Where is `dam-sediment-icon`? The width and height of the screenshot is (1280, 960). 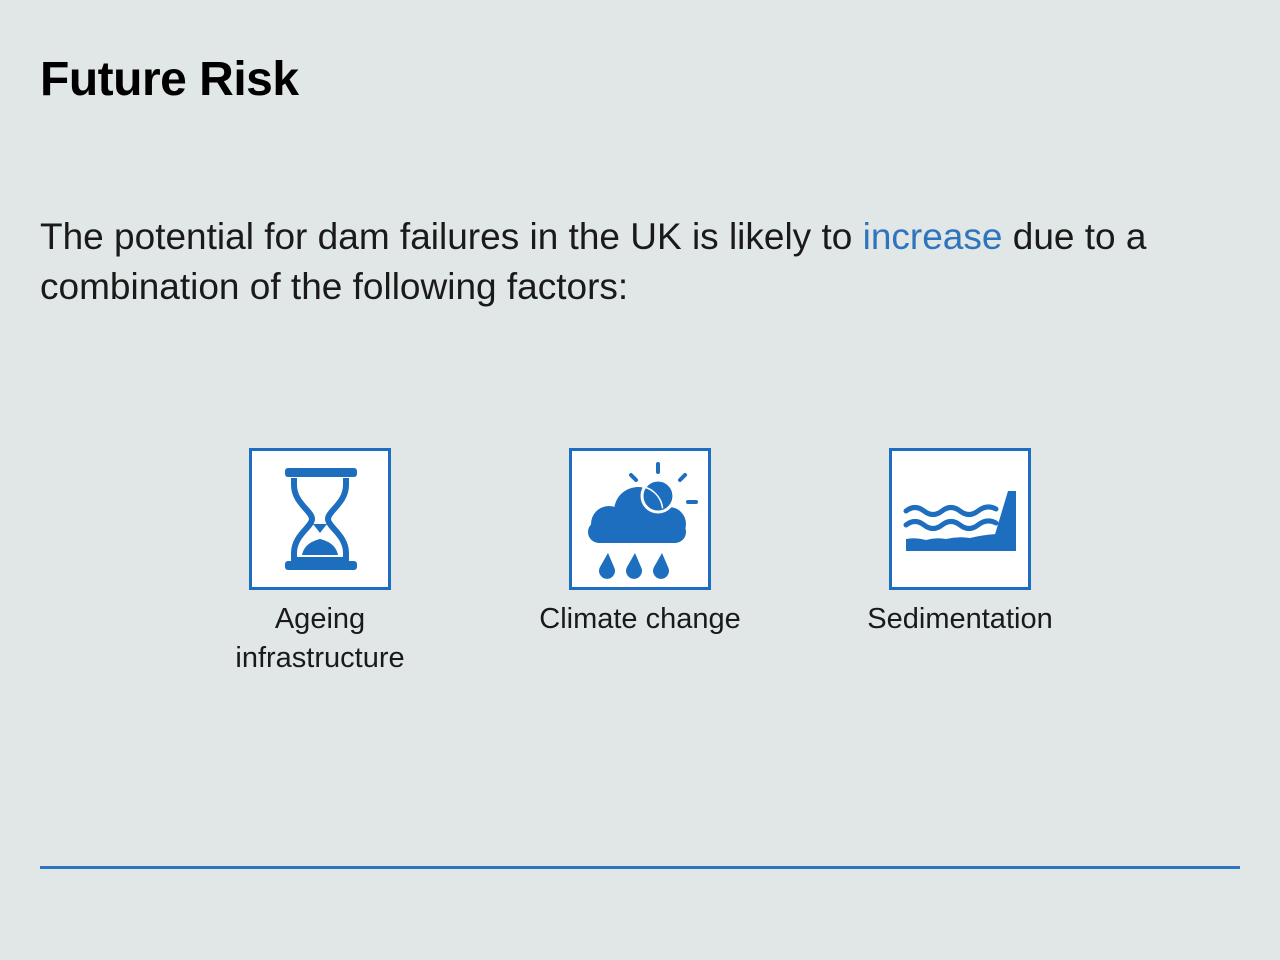 dam-sediment-icon is located at coordinates (960, 519).